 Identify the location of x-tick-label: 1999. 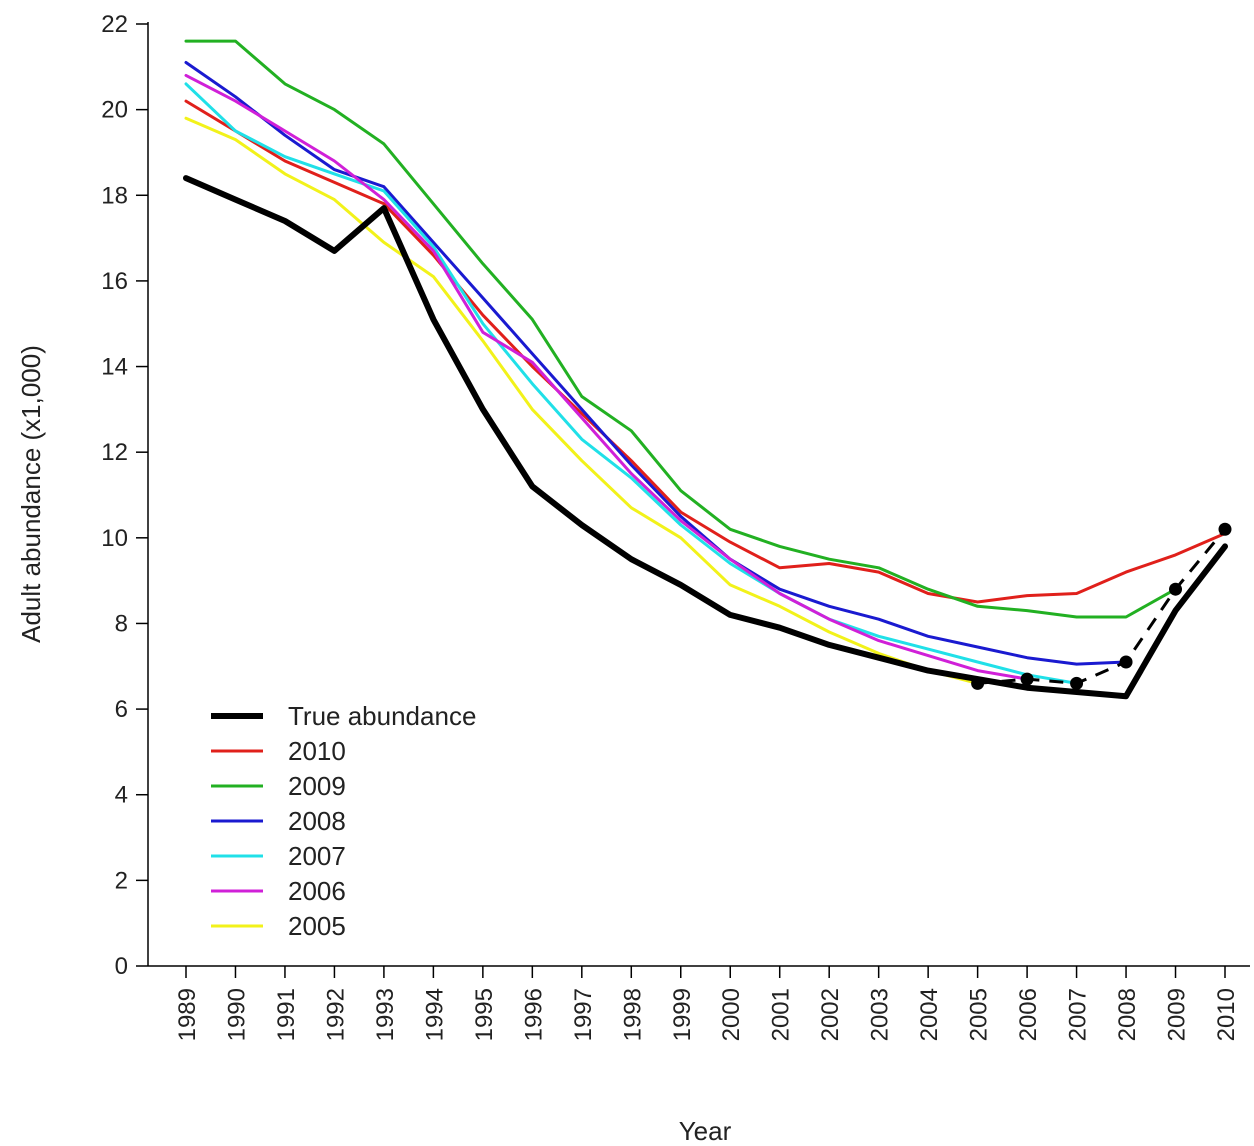
(682, 1014).